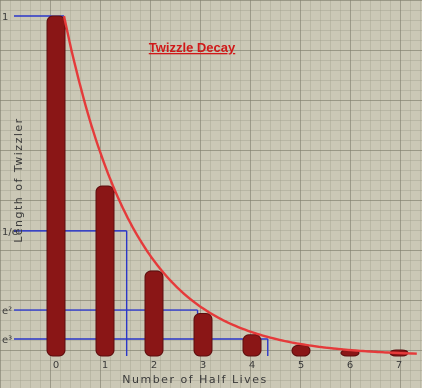 Image resolution: width=422 pixels, height=388 pixels. What do you see at coordinates (7, 311) in the screenshot?
I see `y-tick-label-2: e²` at bounding box center [7, 311].